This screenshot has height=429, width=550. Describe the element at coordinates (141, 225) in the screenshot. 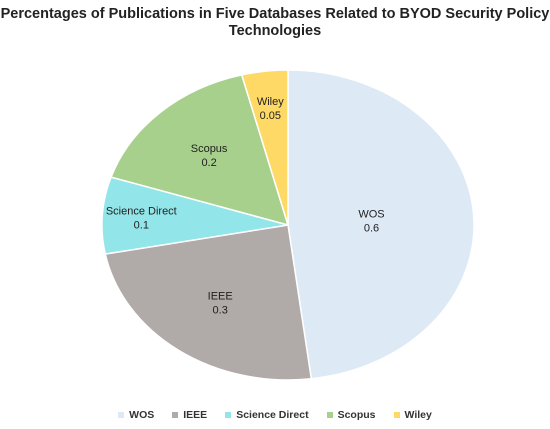

I see `slice-value-label-science-direct: 0.1` at that location.